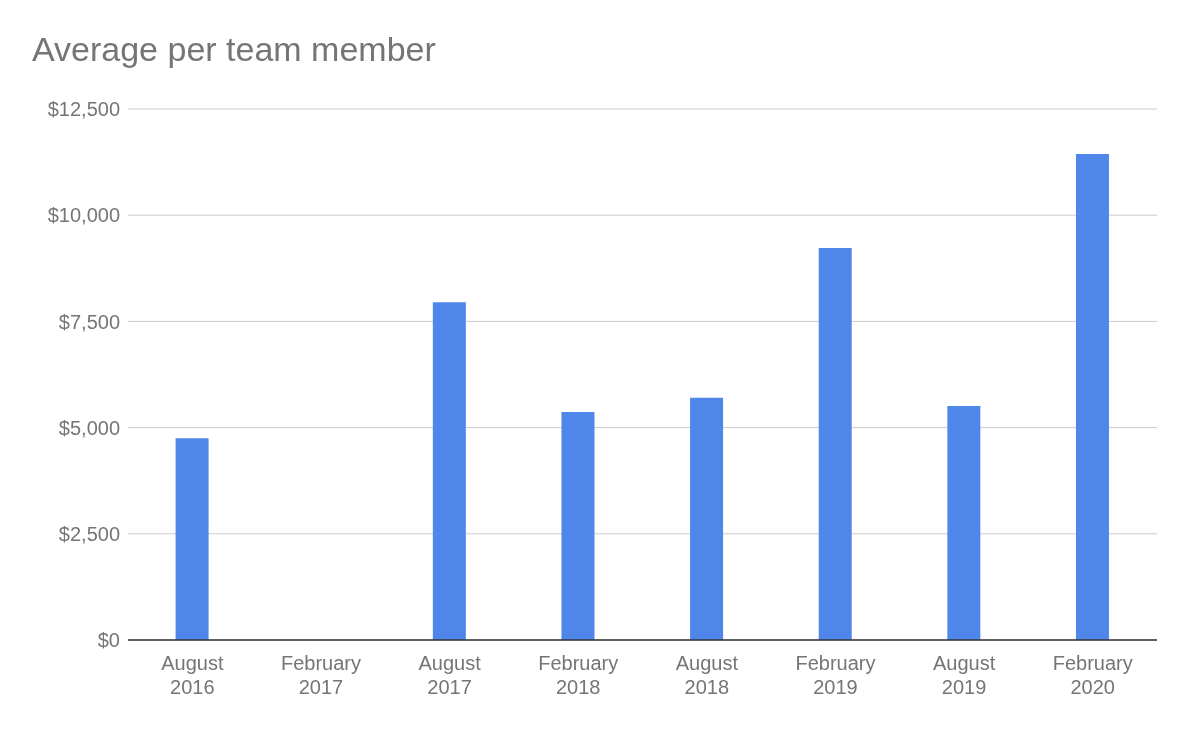  What do you see at coordinates (83, 109) in the screenshot?
I see `y-tick-label: $12,500` at bounding box center [83, 109].